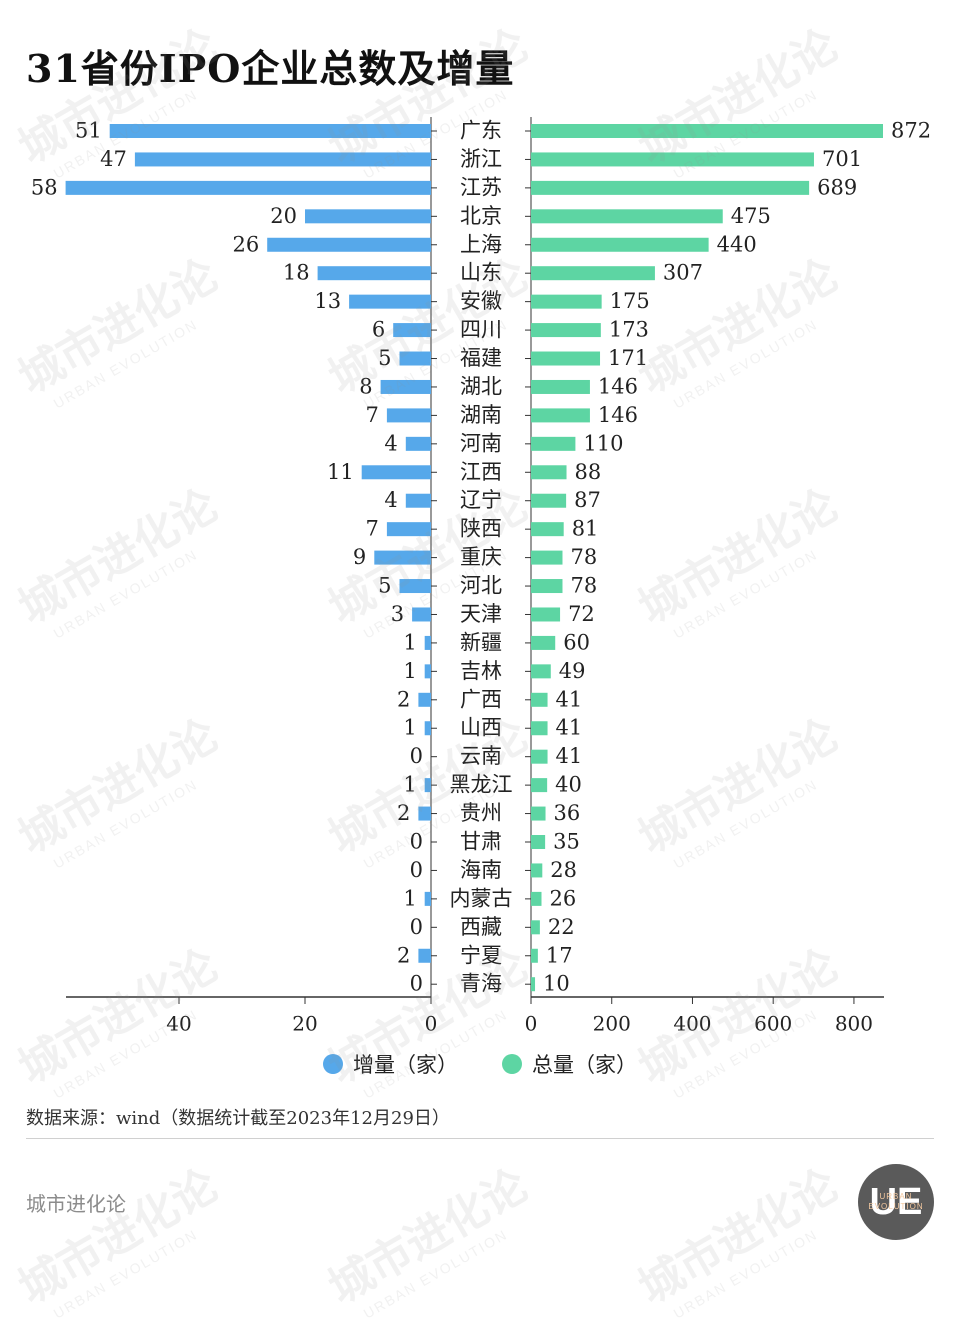 This screenshot has width=960, height=1330. I want to click on total-value-label: 146, so click(618, 415).